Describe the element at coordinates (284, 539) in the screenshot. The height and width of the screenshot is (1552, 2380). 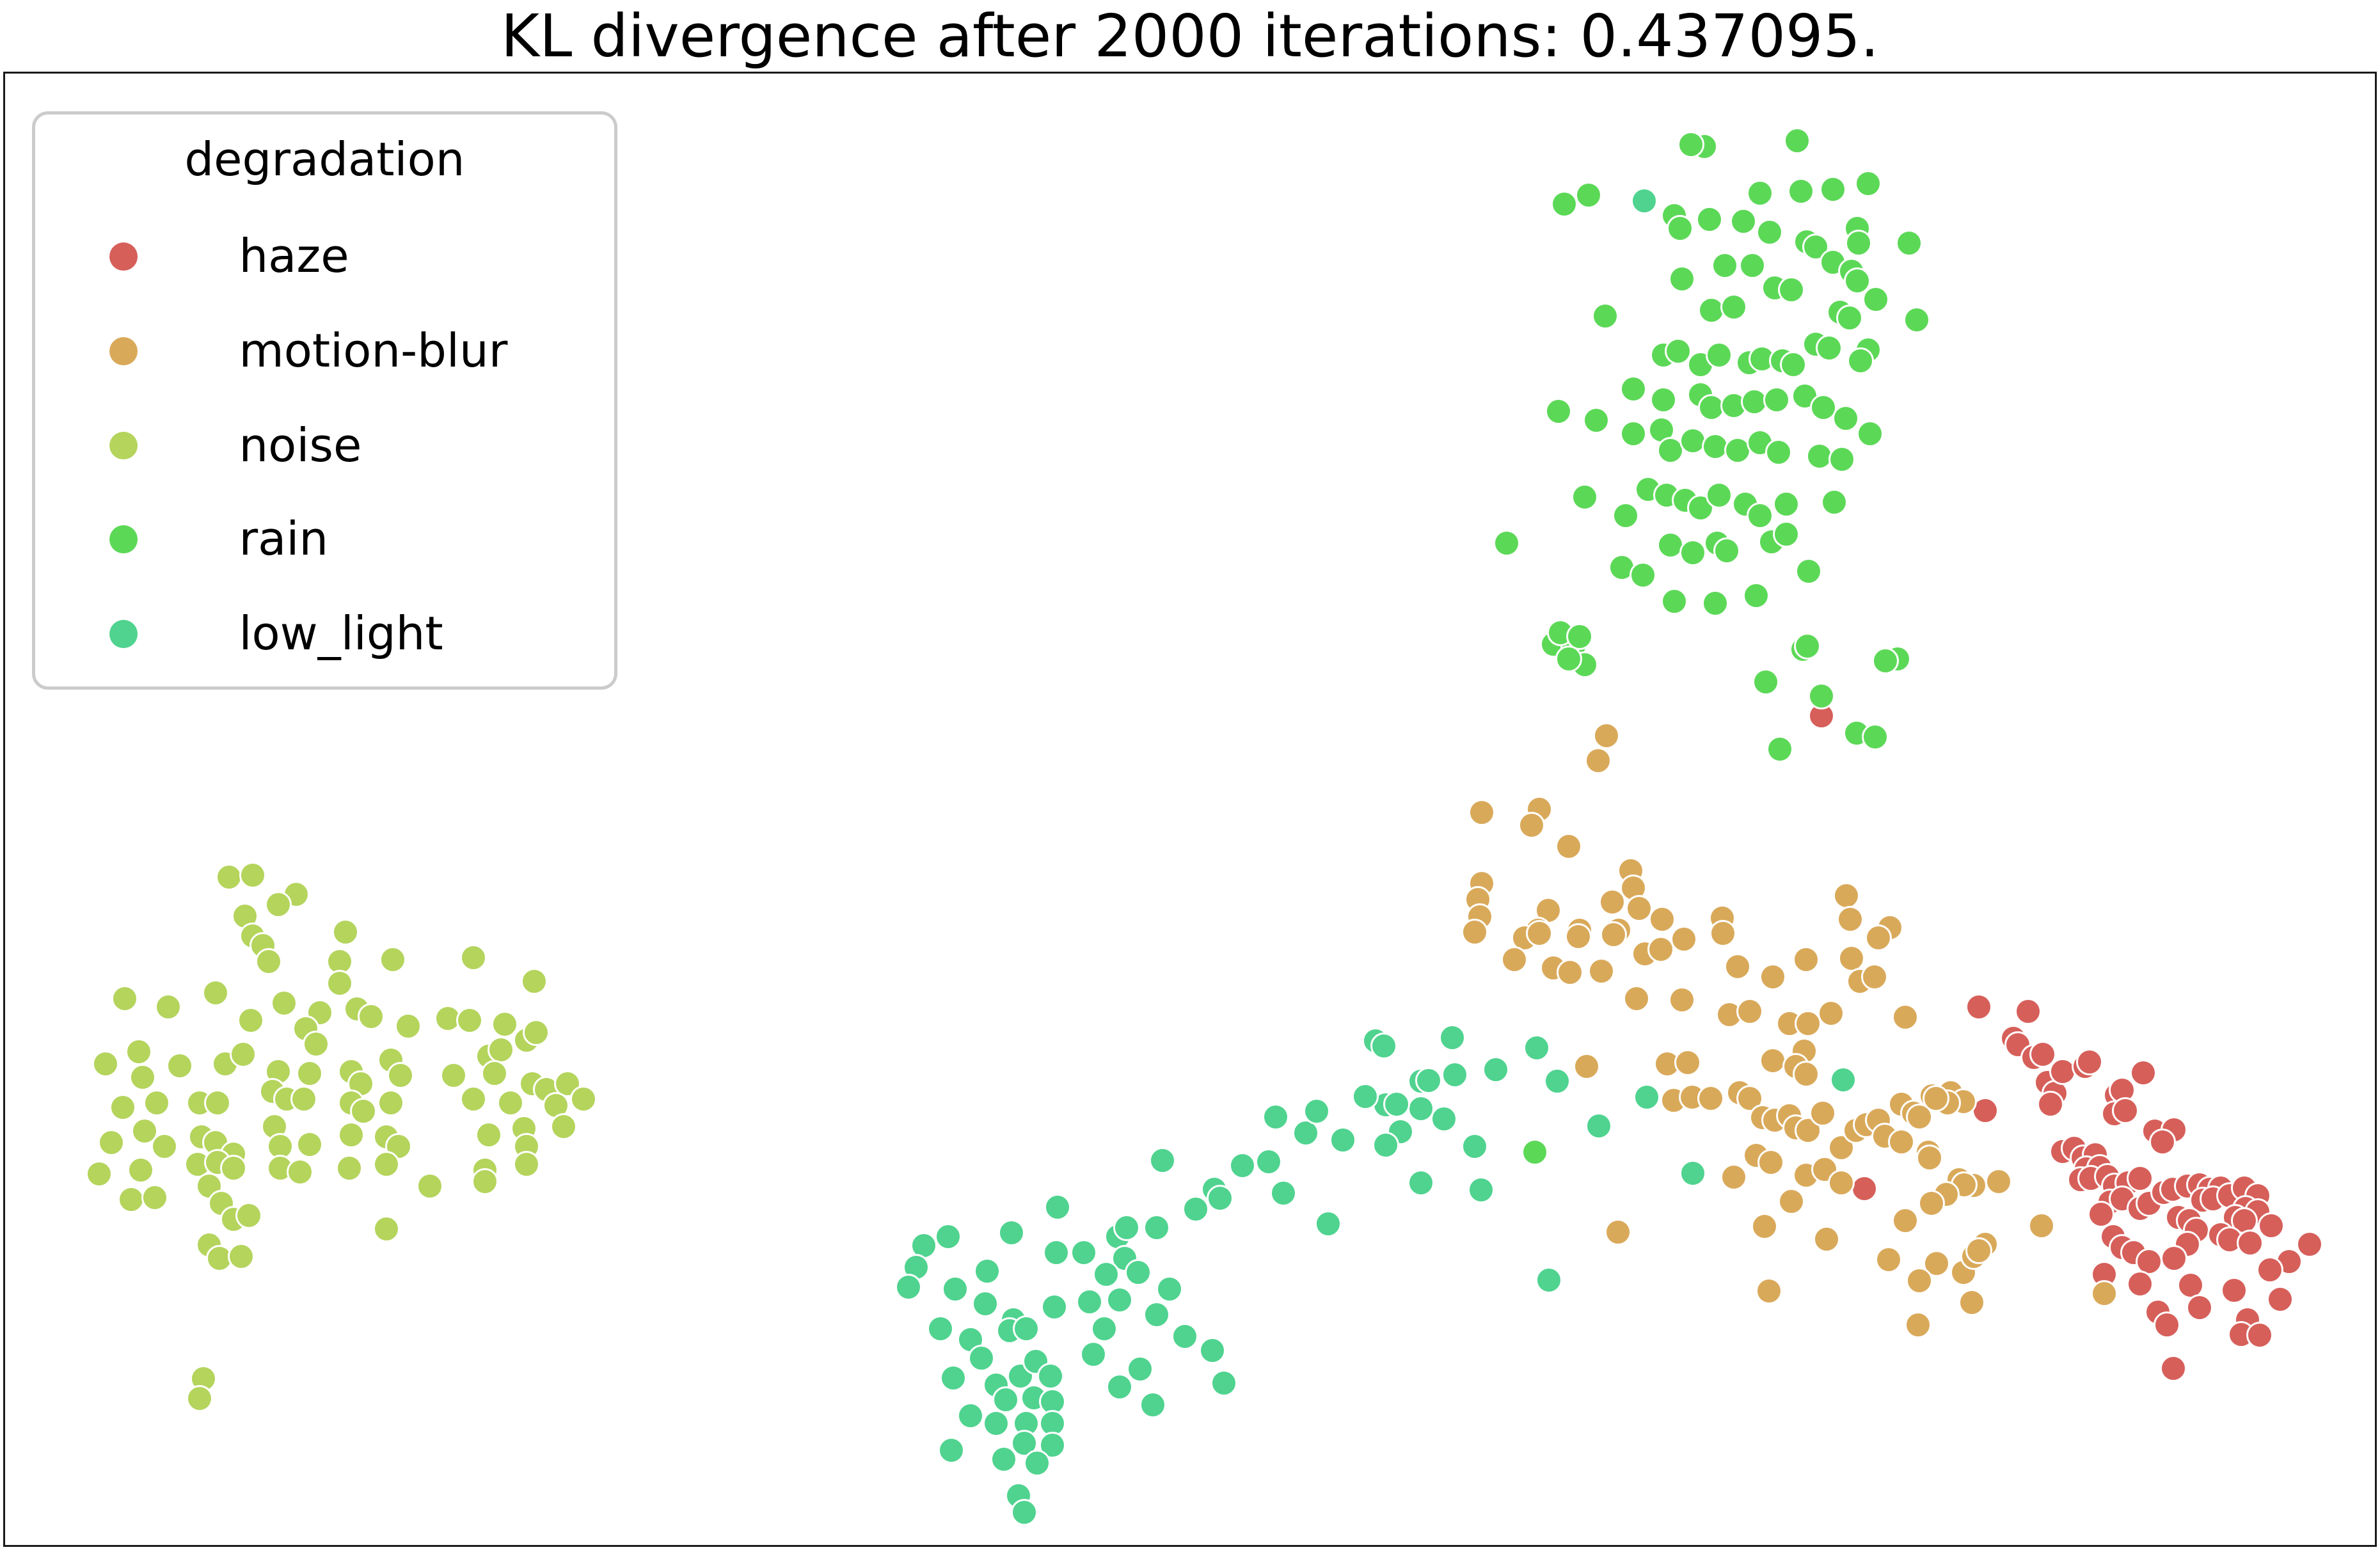
I see `legend-item-label: rain` at that location.